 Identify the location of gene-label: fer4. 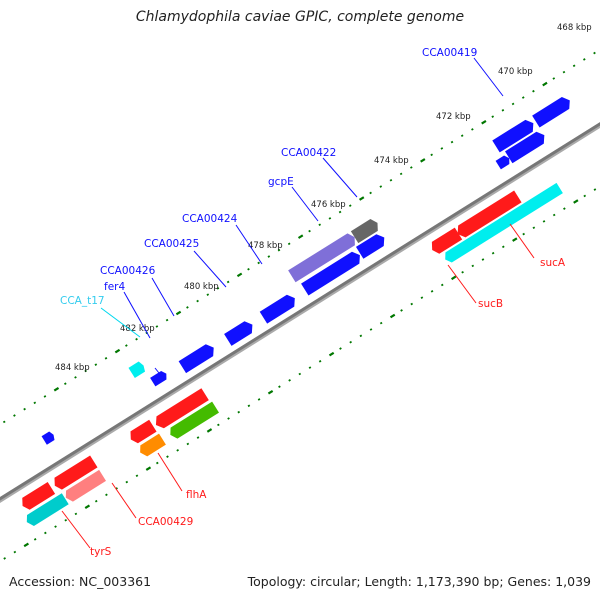
(114, 287).